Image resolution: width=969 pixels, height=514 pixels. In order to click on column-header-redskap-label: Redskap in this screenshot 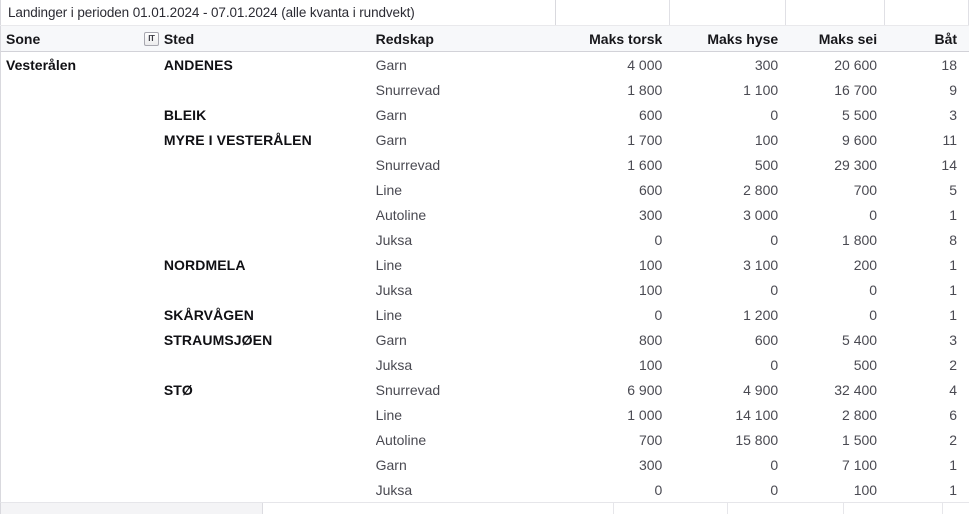, I will do `click(404, 38)`.